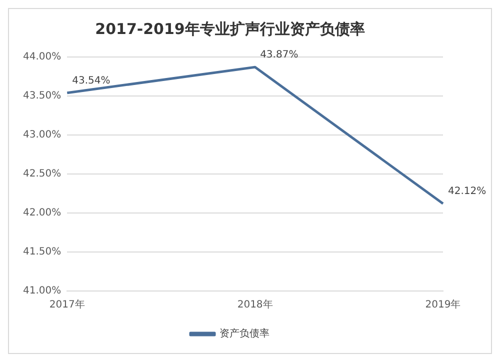  What do you see at coordinates (42, 174) in the screenshot?
I see `y-tick-label: 42.50%` at bounding box center [42, 174].